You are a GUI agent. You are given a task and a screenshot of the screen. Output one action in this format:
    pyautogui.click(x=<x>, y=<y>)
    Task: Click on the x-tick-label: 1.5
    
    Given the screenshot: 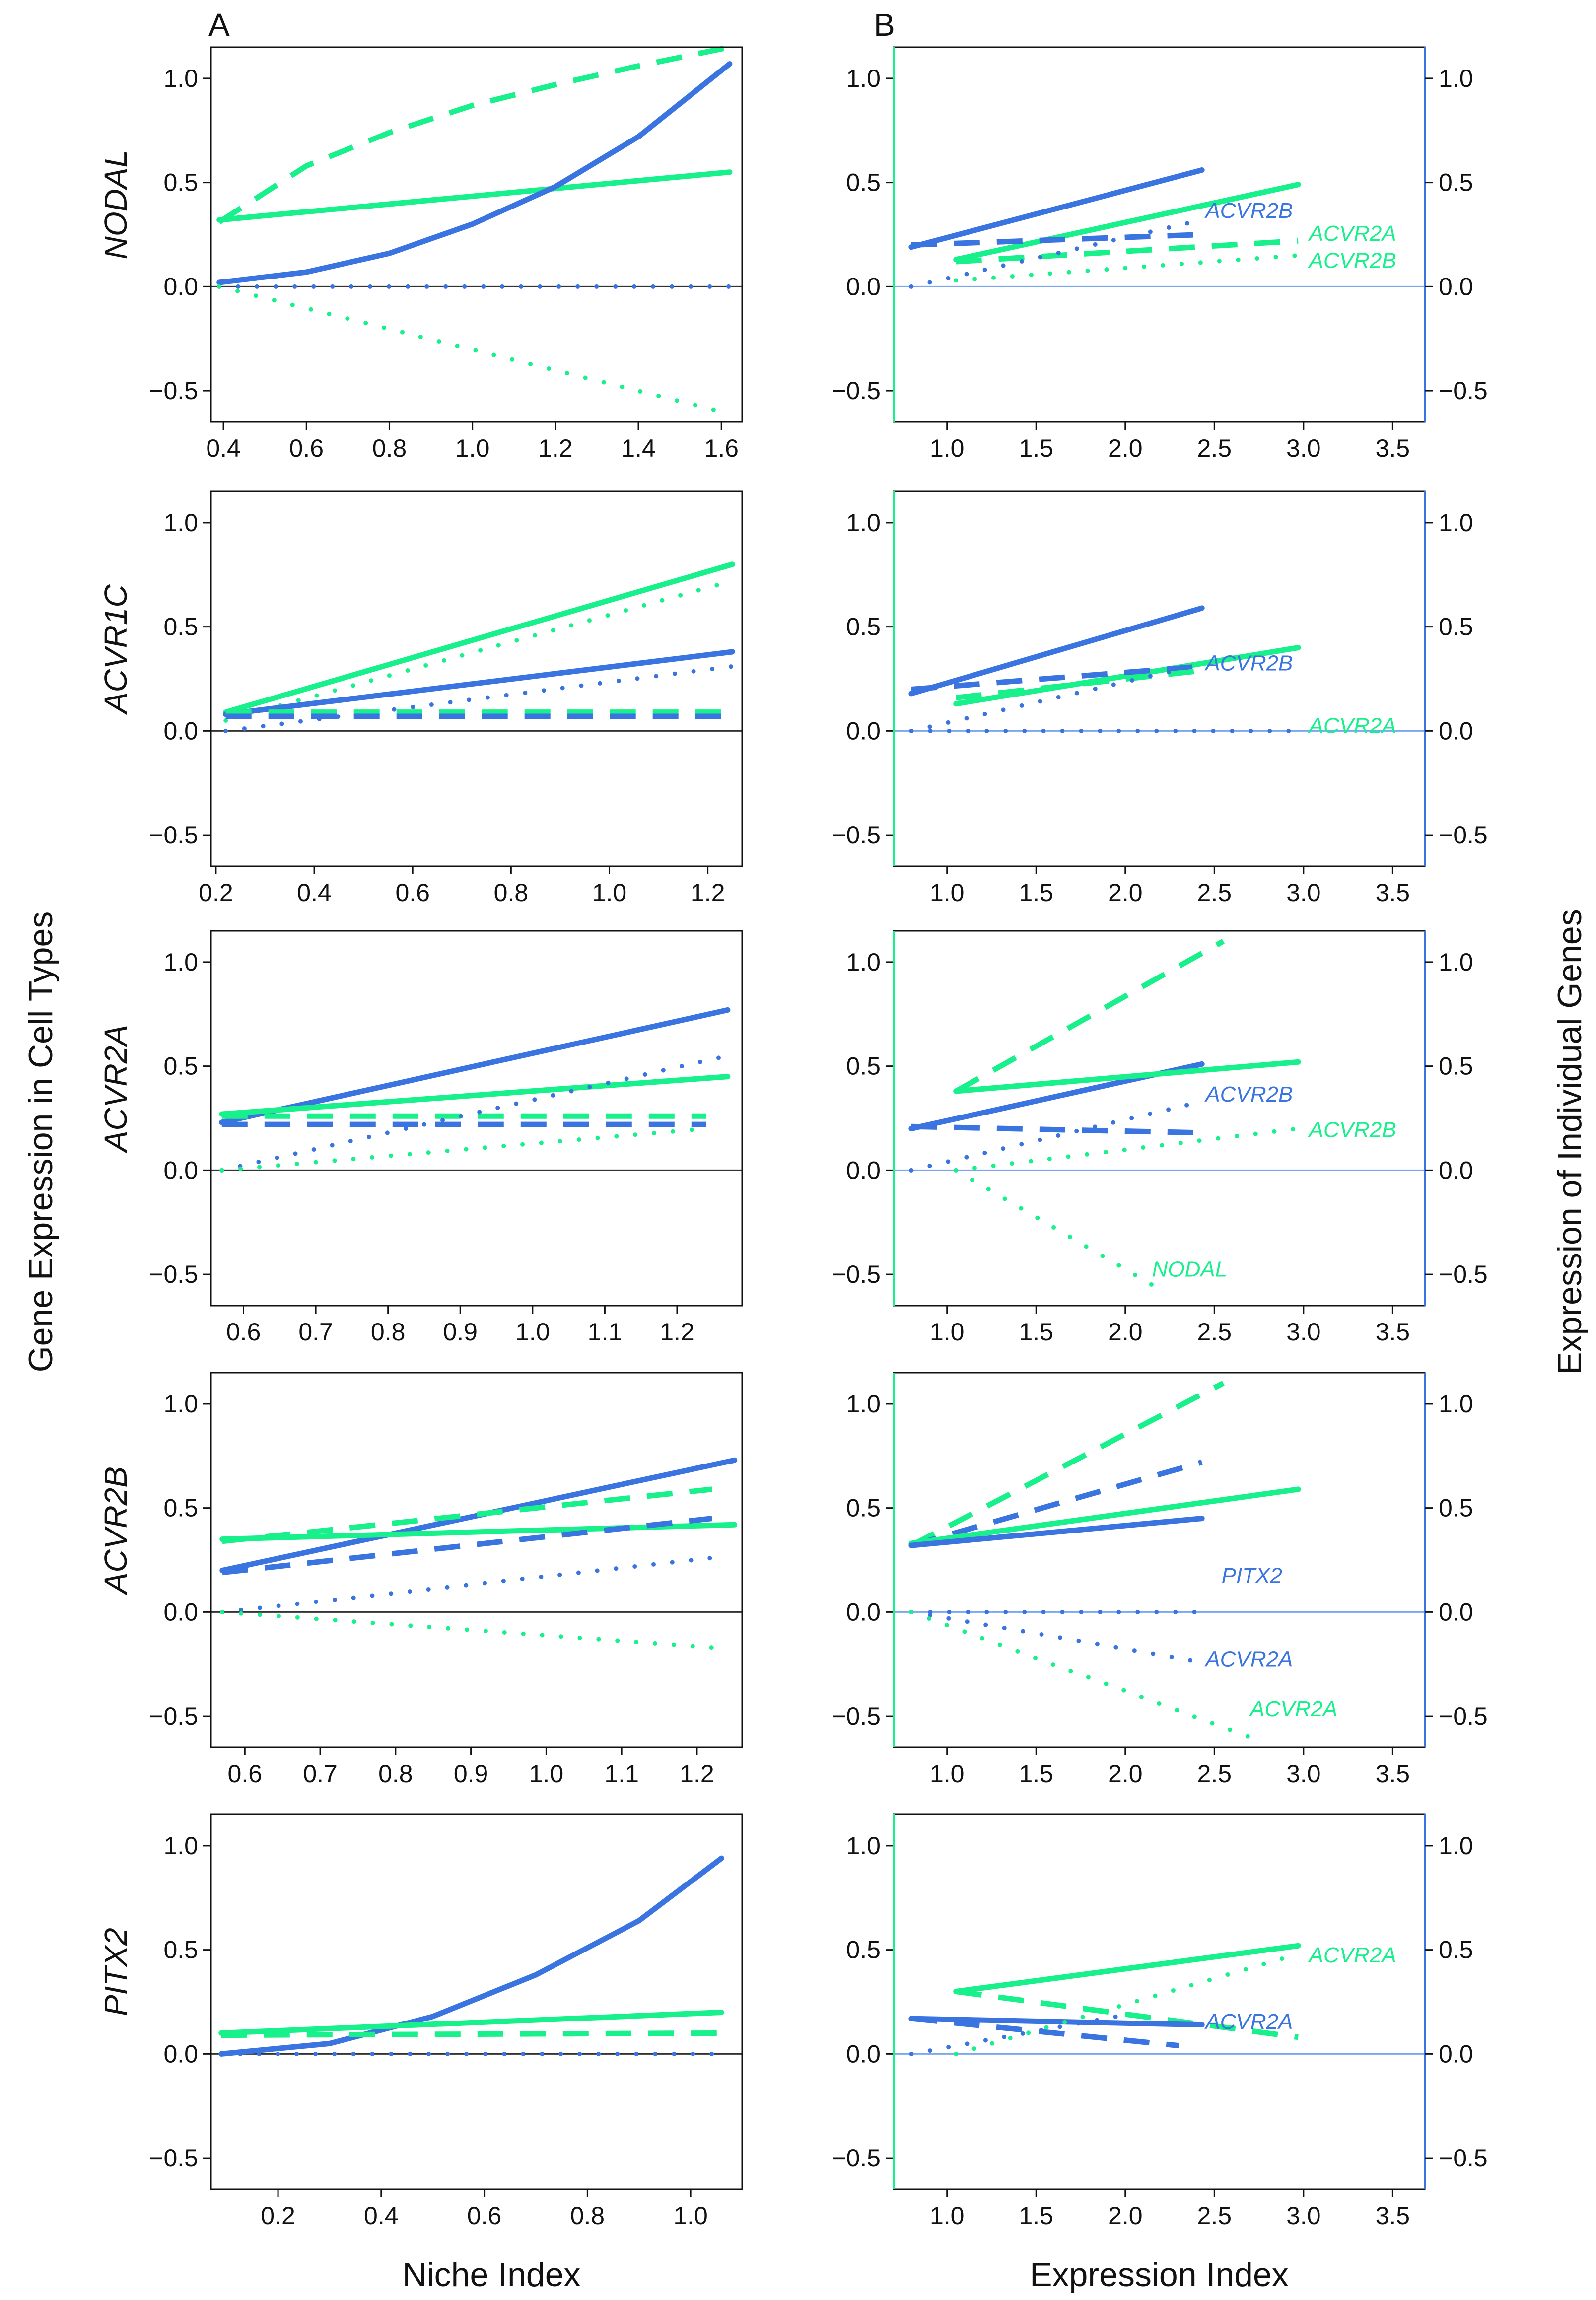 What is the action you would take?
    pyautogui.click(x=1036, y=1774)
    